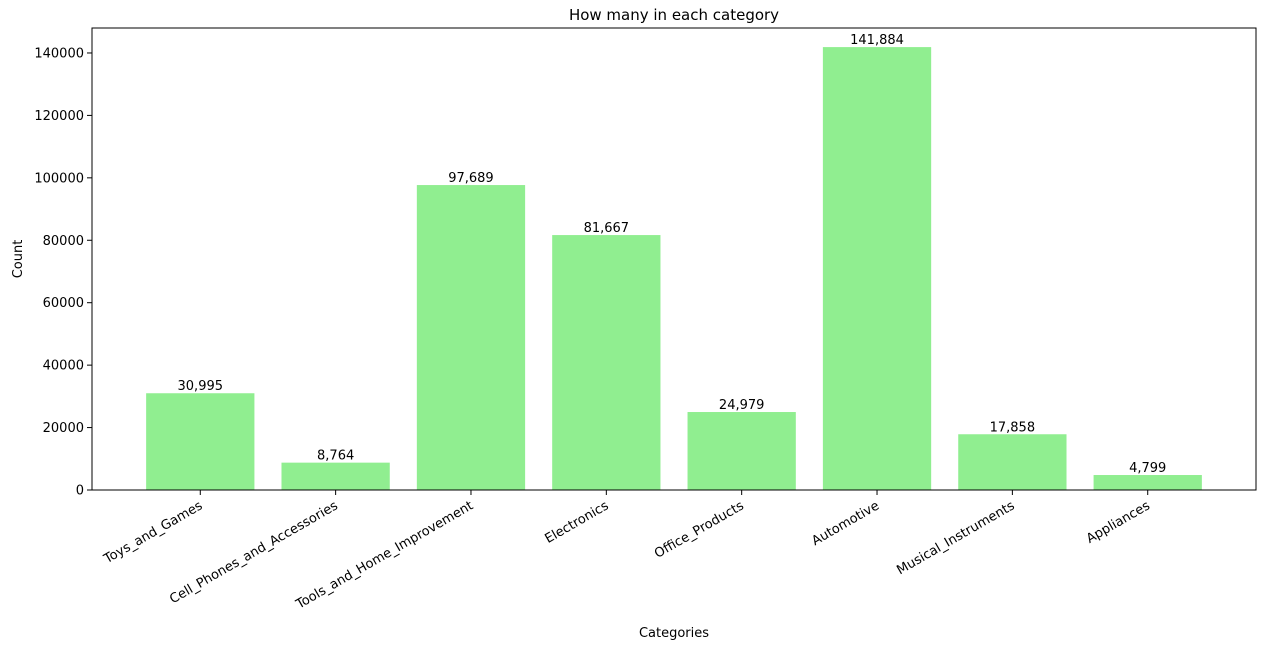 The height and width of the screenshot is (647, 1278). What do you see at coordinates (877, 40) in the screenshot?
I see `bar-value-label: 141,884` at bounding box center [877, 40].